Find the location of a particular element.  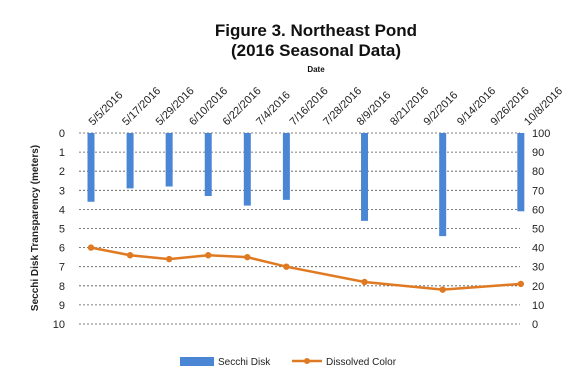

right-tick-label: 40 is located at coordinates (538, 249).